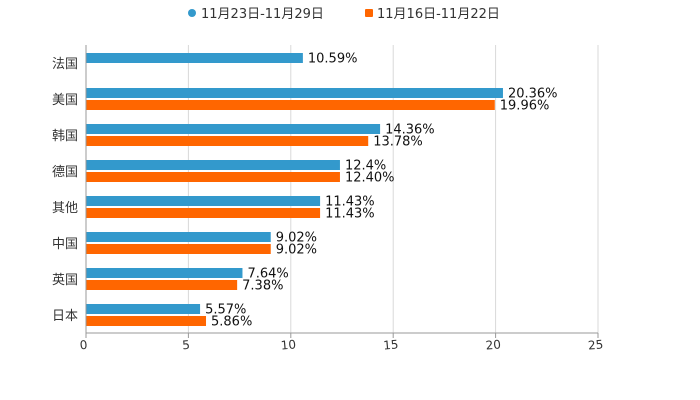 The image size is (700, 400). What do you see at coordinates (350, 214) in the screenshot?
I see `data-label-series-2: 11.43%` at bounding box center [350, 214].